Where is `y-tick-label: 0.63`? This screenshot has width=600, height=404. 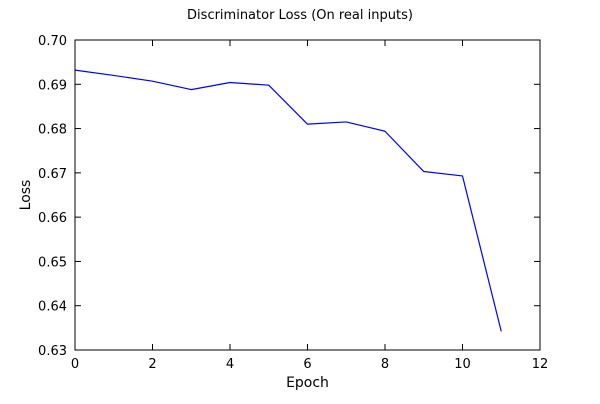 y-tick-label: 0.63 is located at coordinates (52, 351).